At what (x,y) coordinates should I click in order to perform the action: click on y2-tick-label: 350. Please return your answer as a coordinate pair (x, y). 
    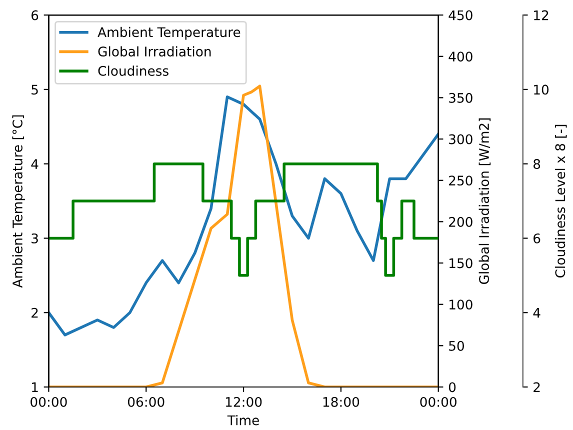
    Looking at the image, I should click on (460, 97).